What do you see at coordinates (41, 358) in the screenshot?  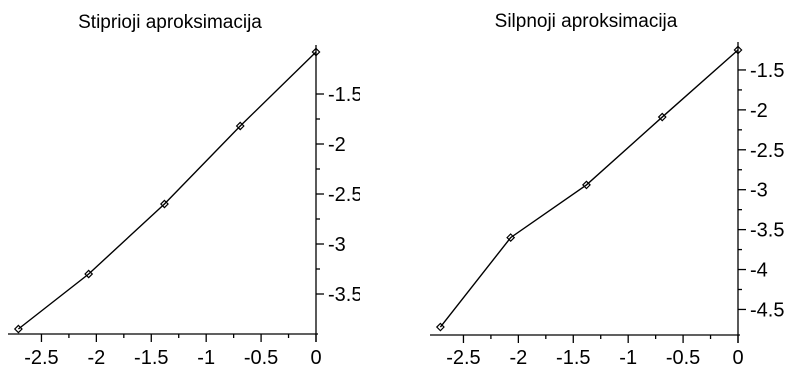 I see `left-x-tick-label: -2.5` at bounding box center [41, 358].